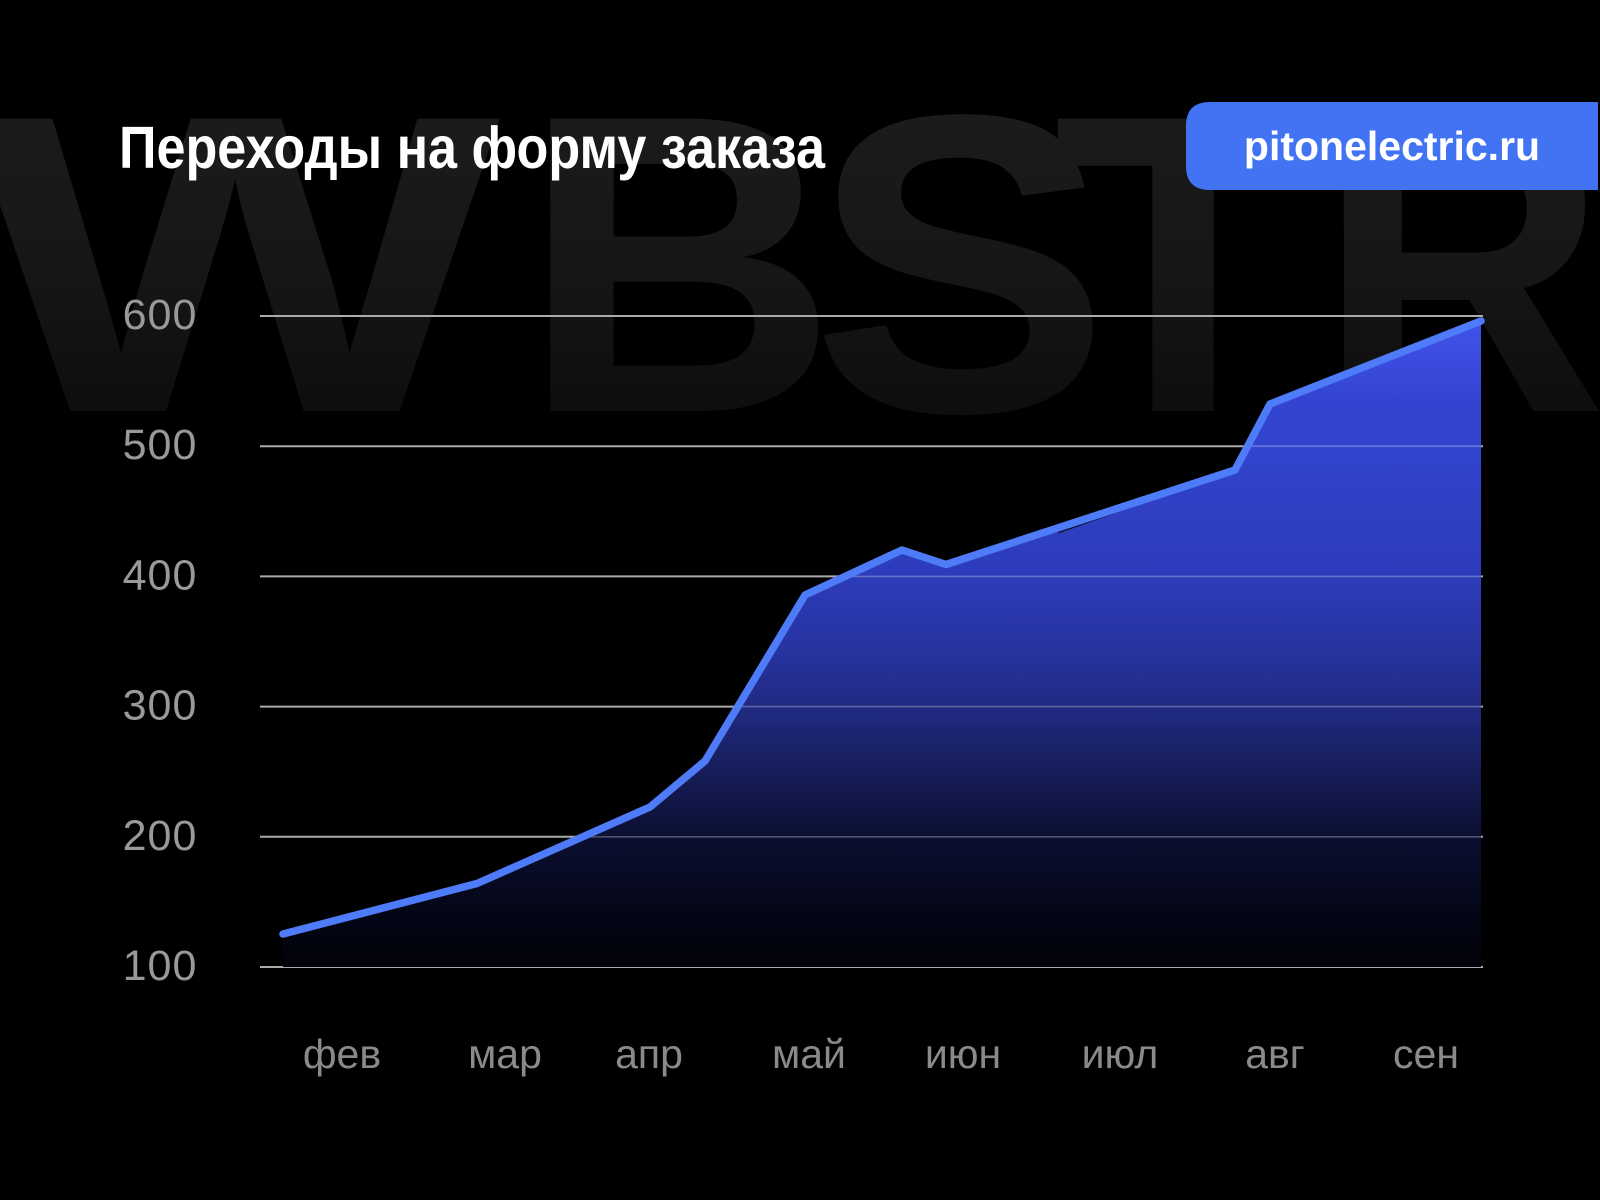  I want to click on svg-text: B, so click(679, 264).